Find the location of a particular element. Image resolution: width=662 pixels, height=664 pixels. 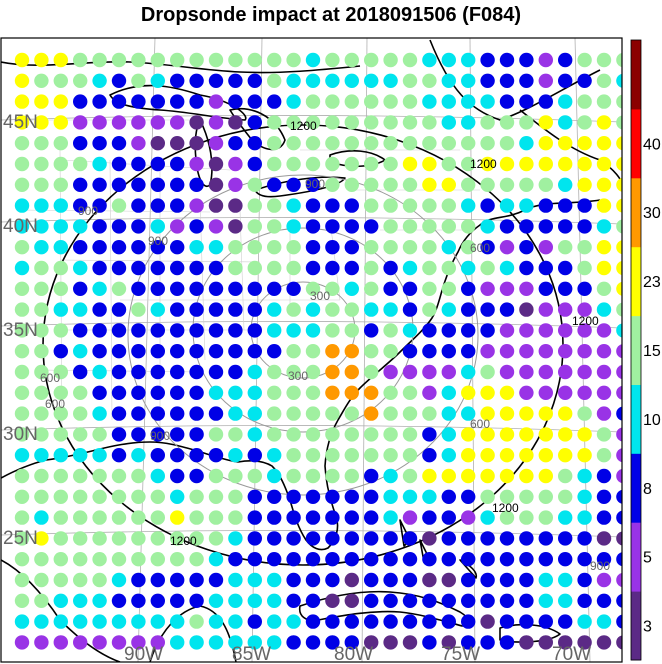

colorbar-bin is located at coordinates (636, 212).